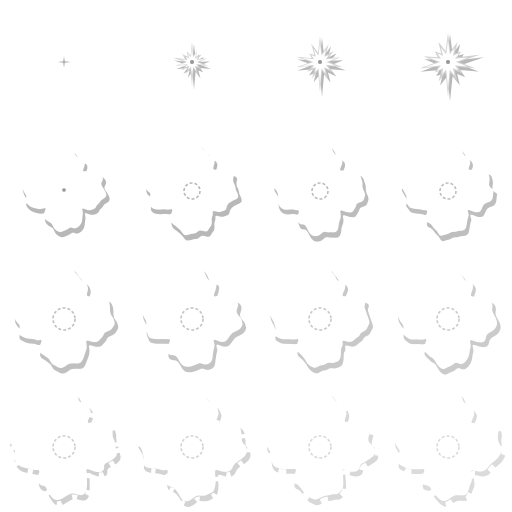  I want to click on explosion-frame-4-sprite, so click(448, 64).